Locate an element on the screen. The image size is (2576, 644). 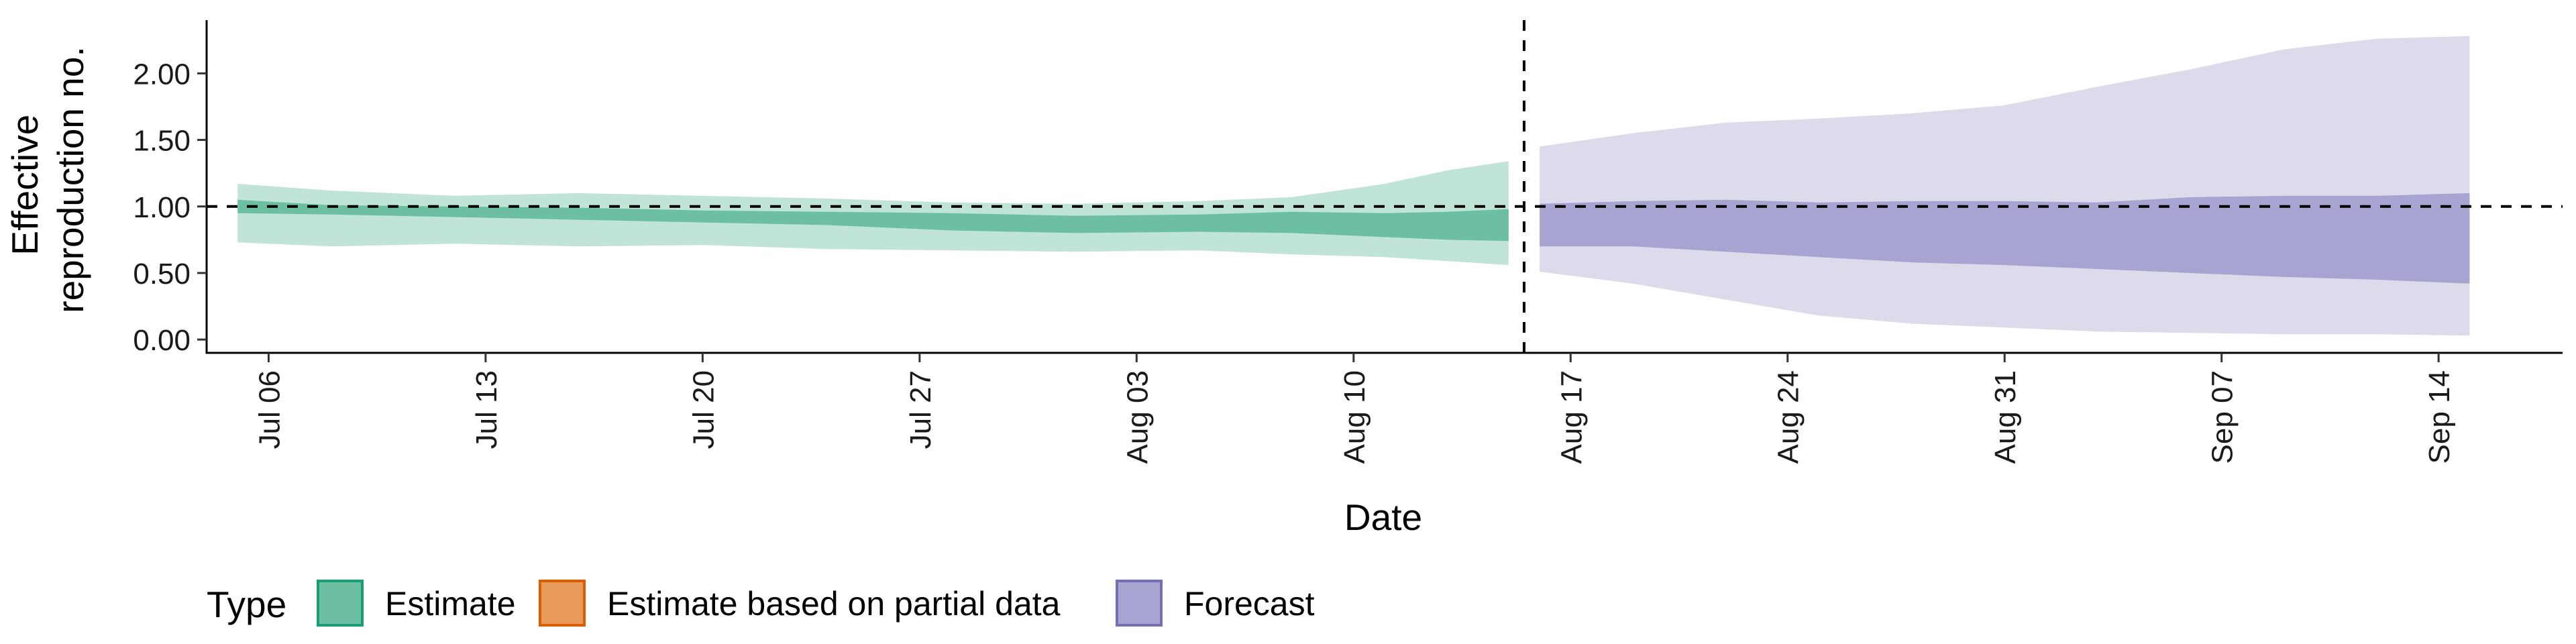
y-ticks: 0.00 0.50 1.00 1.50 2.00 is located at coordinates (170, 207).